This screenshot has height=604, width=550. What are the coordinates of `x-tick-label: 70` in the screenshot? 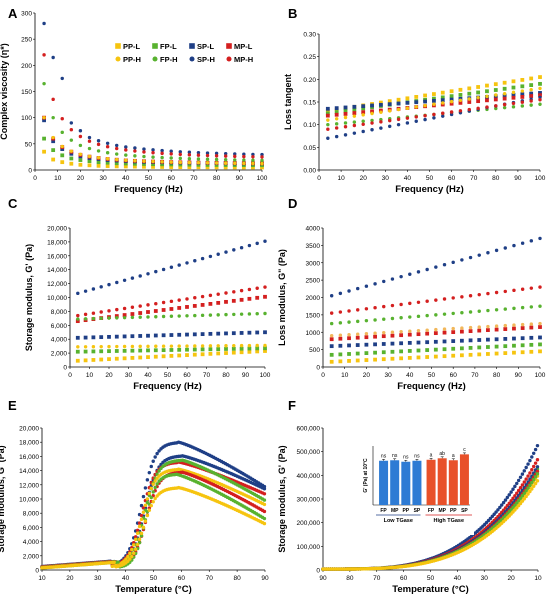 It's located at (194, 178).